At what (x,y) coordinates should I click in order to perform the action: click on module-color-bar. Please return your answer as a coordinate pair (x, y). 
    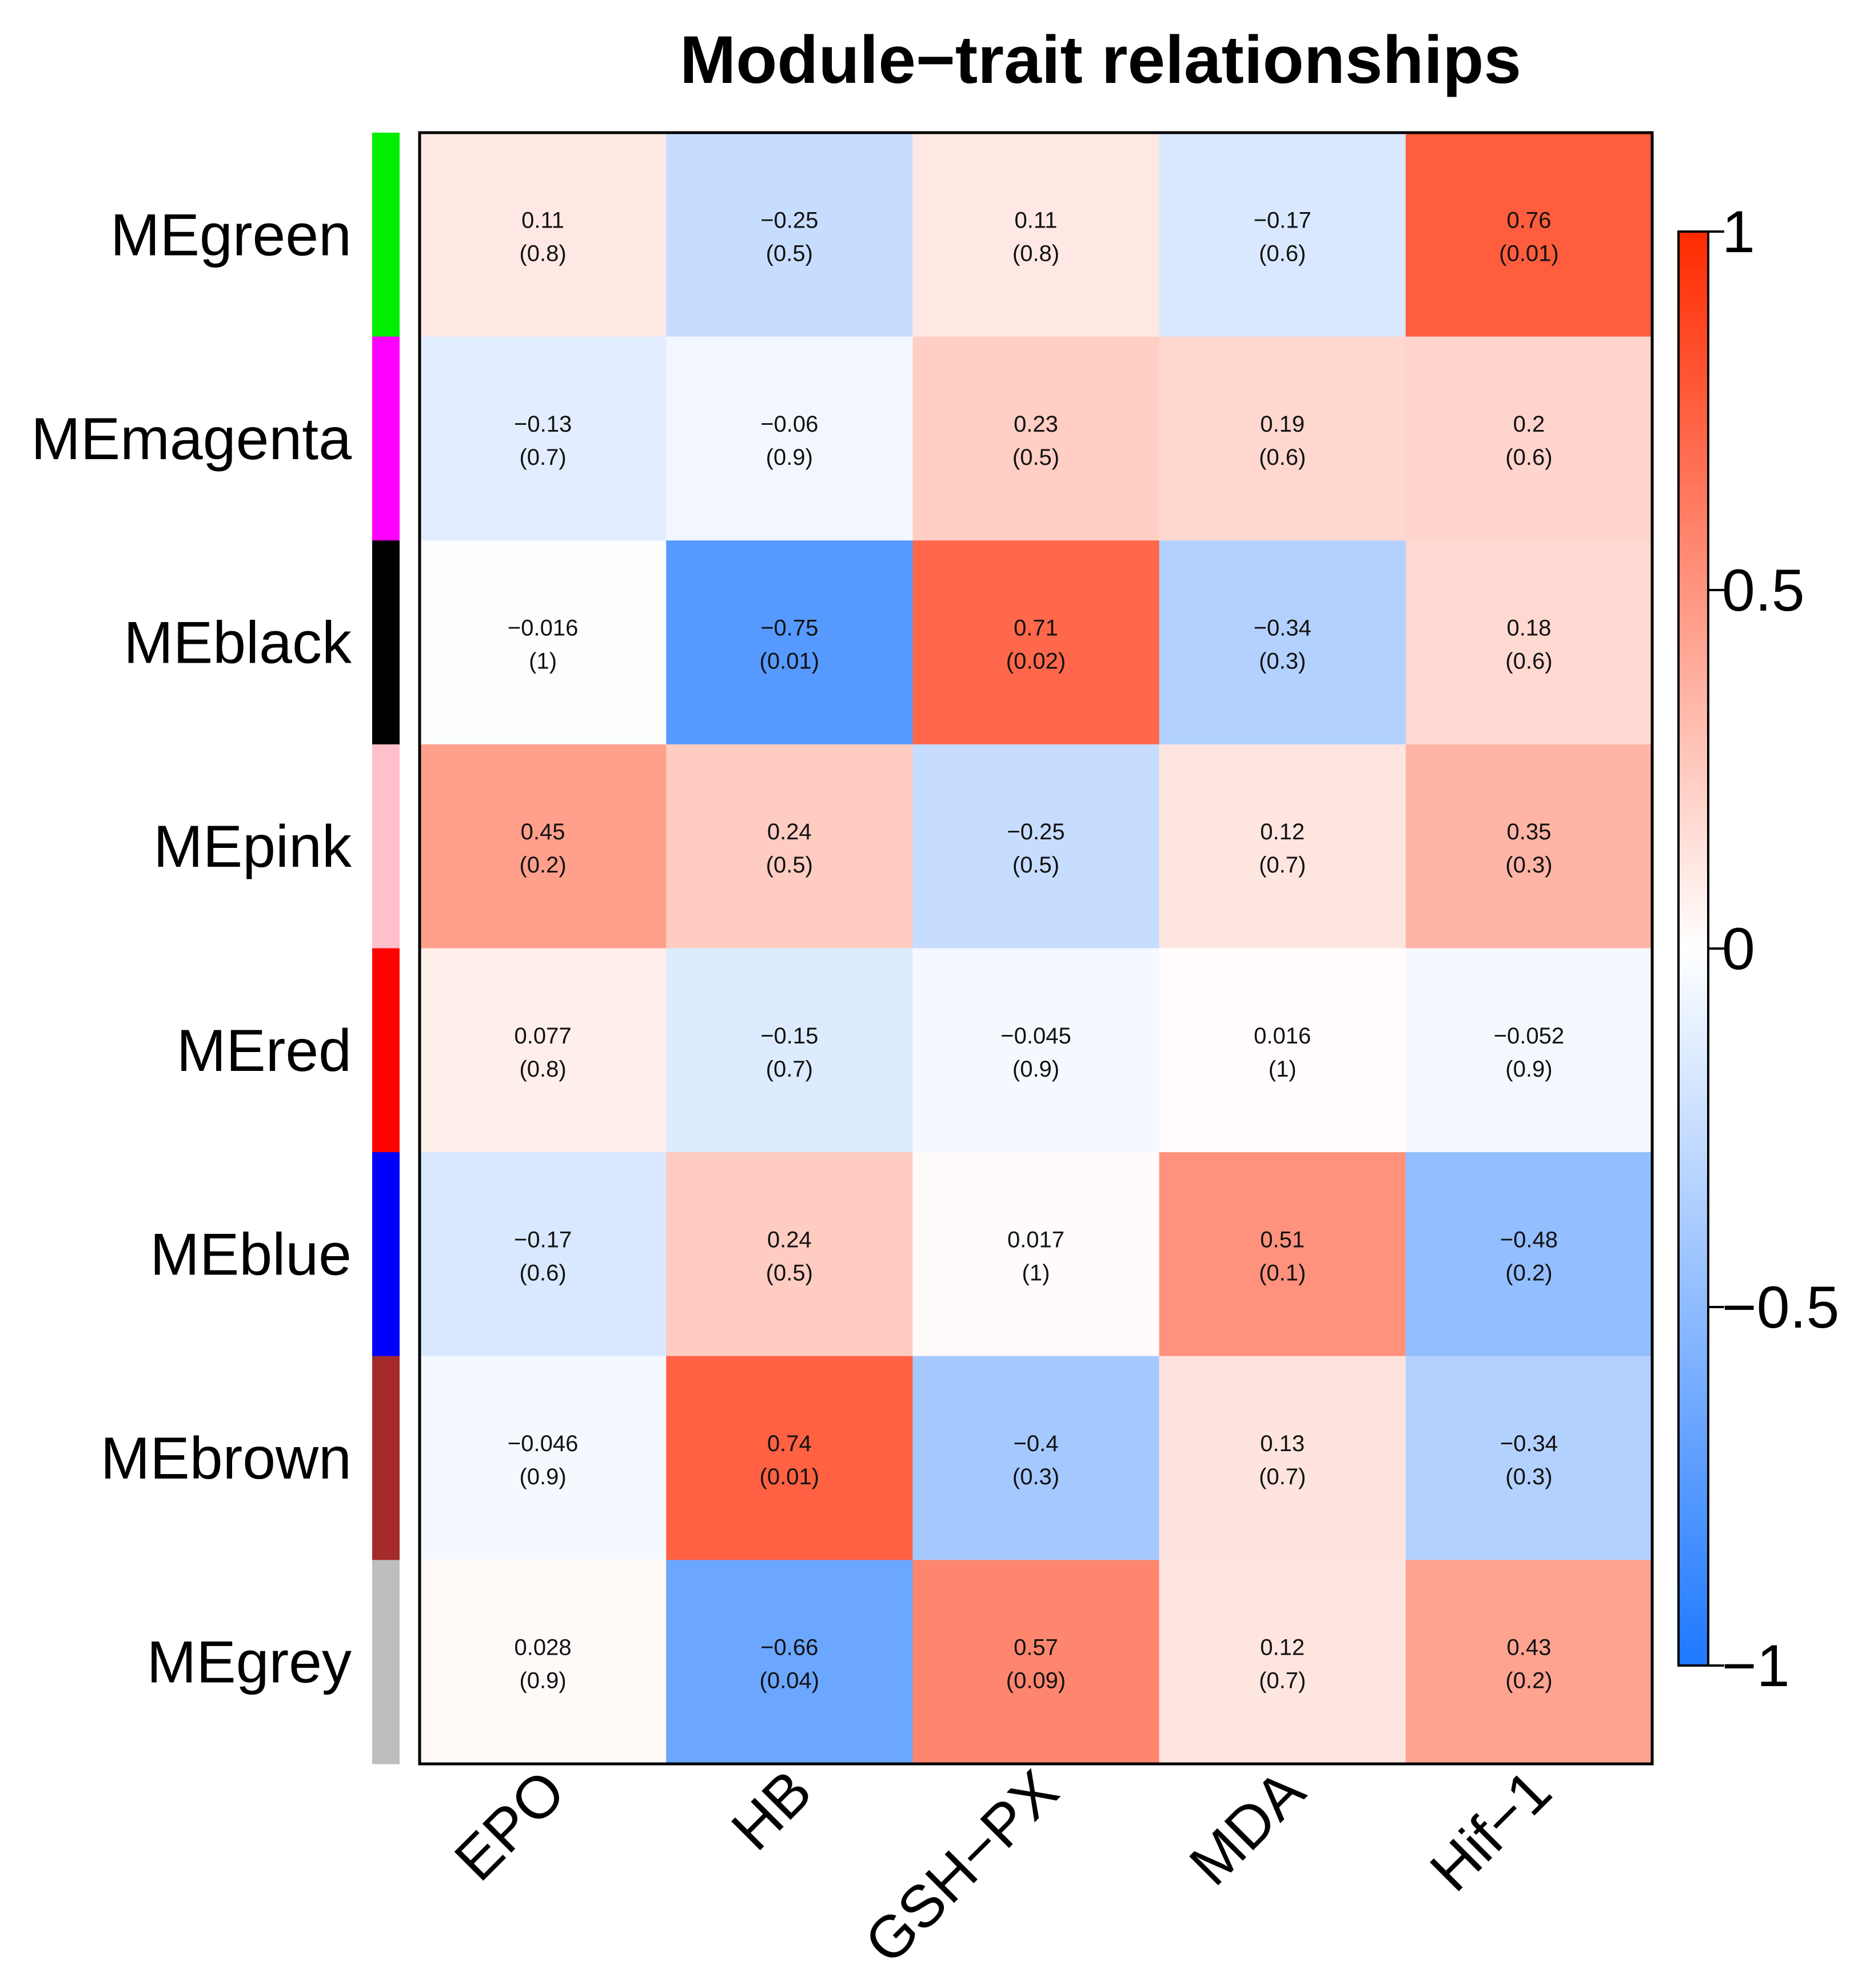
    Looking at the image, I should click on (386, 948).